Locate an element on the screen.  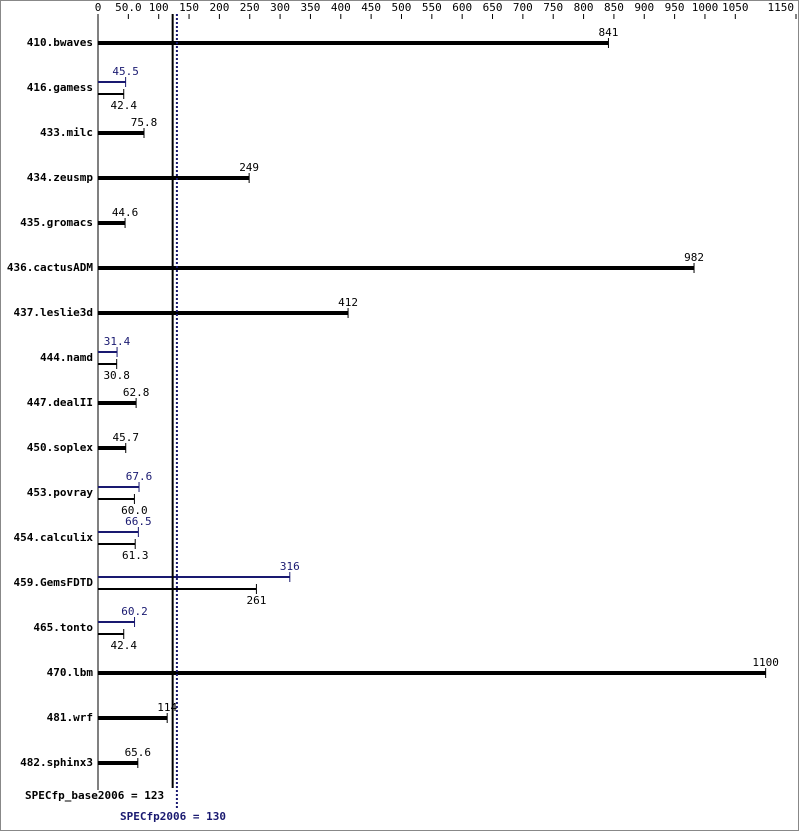
value-label: 1100 is located at coordinates (765, 662).